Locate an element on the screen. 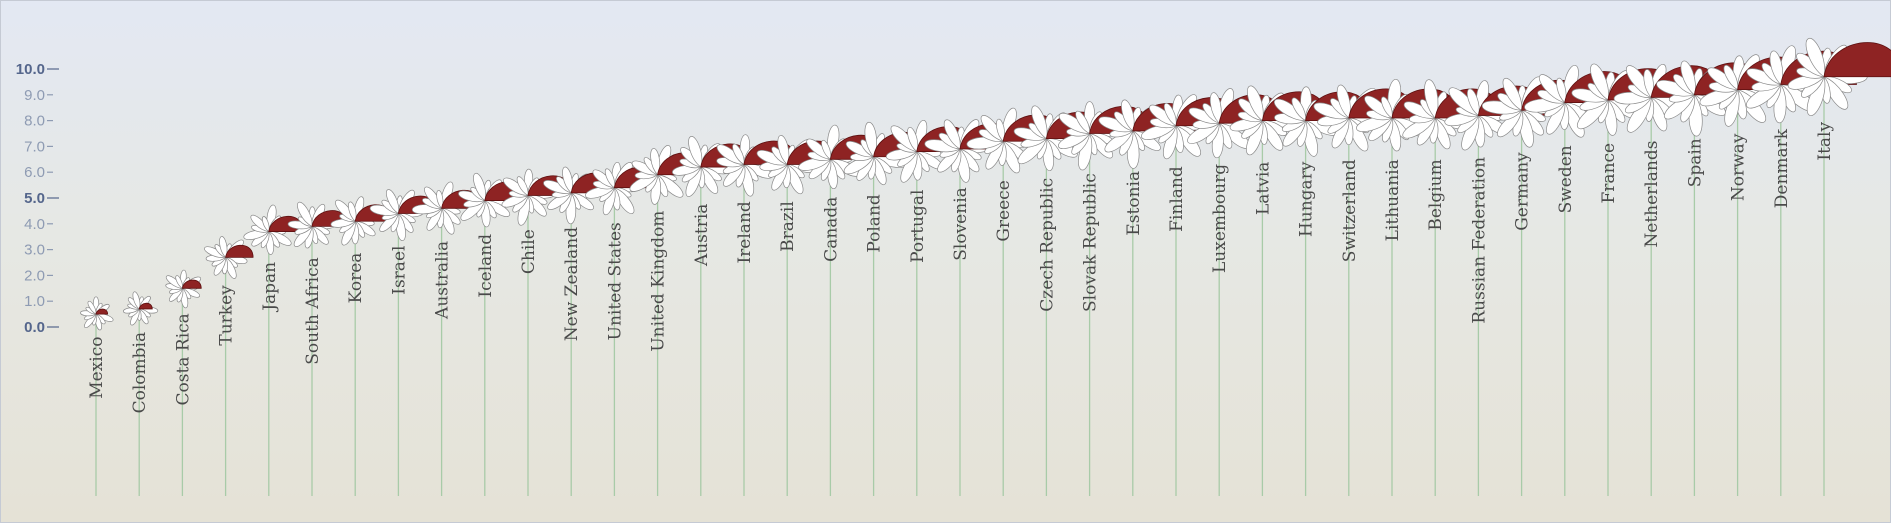 This screenshot has width=1891, height=524. flower: United Kingdom is located at coordinates (669, 320).